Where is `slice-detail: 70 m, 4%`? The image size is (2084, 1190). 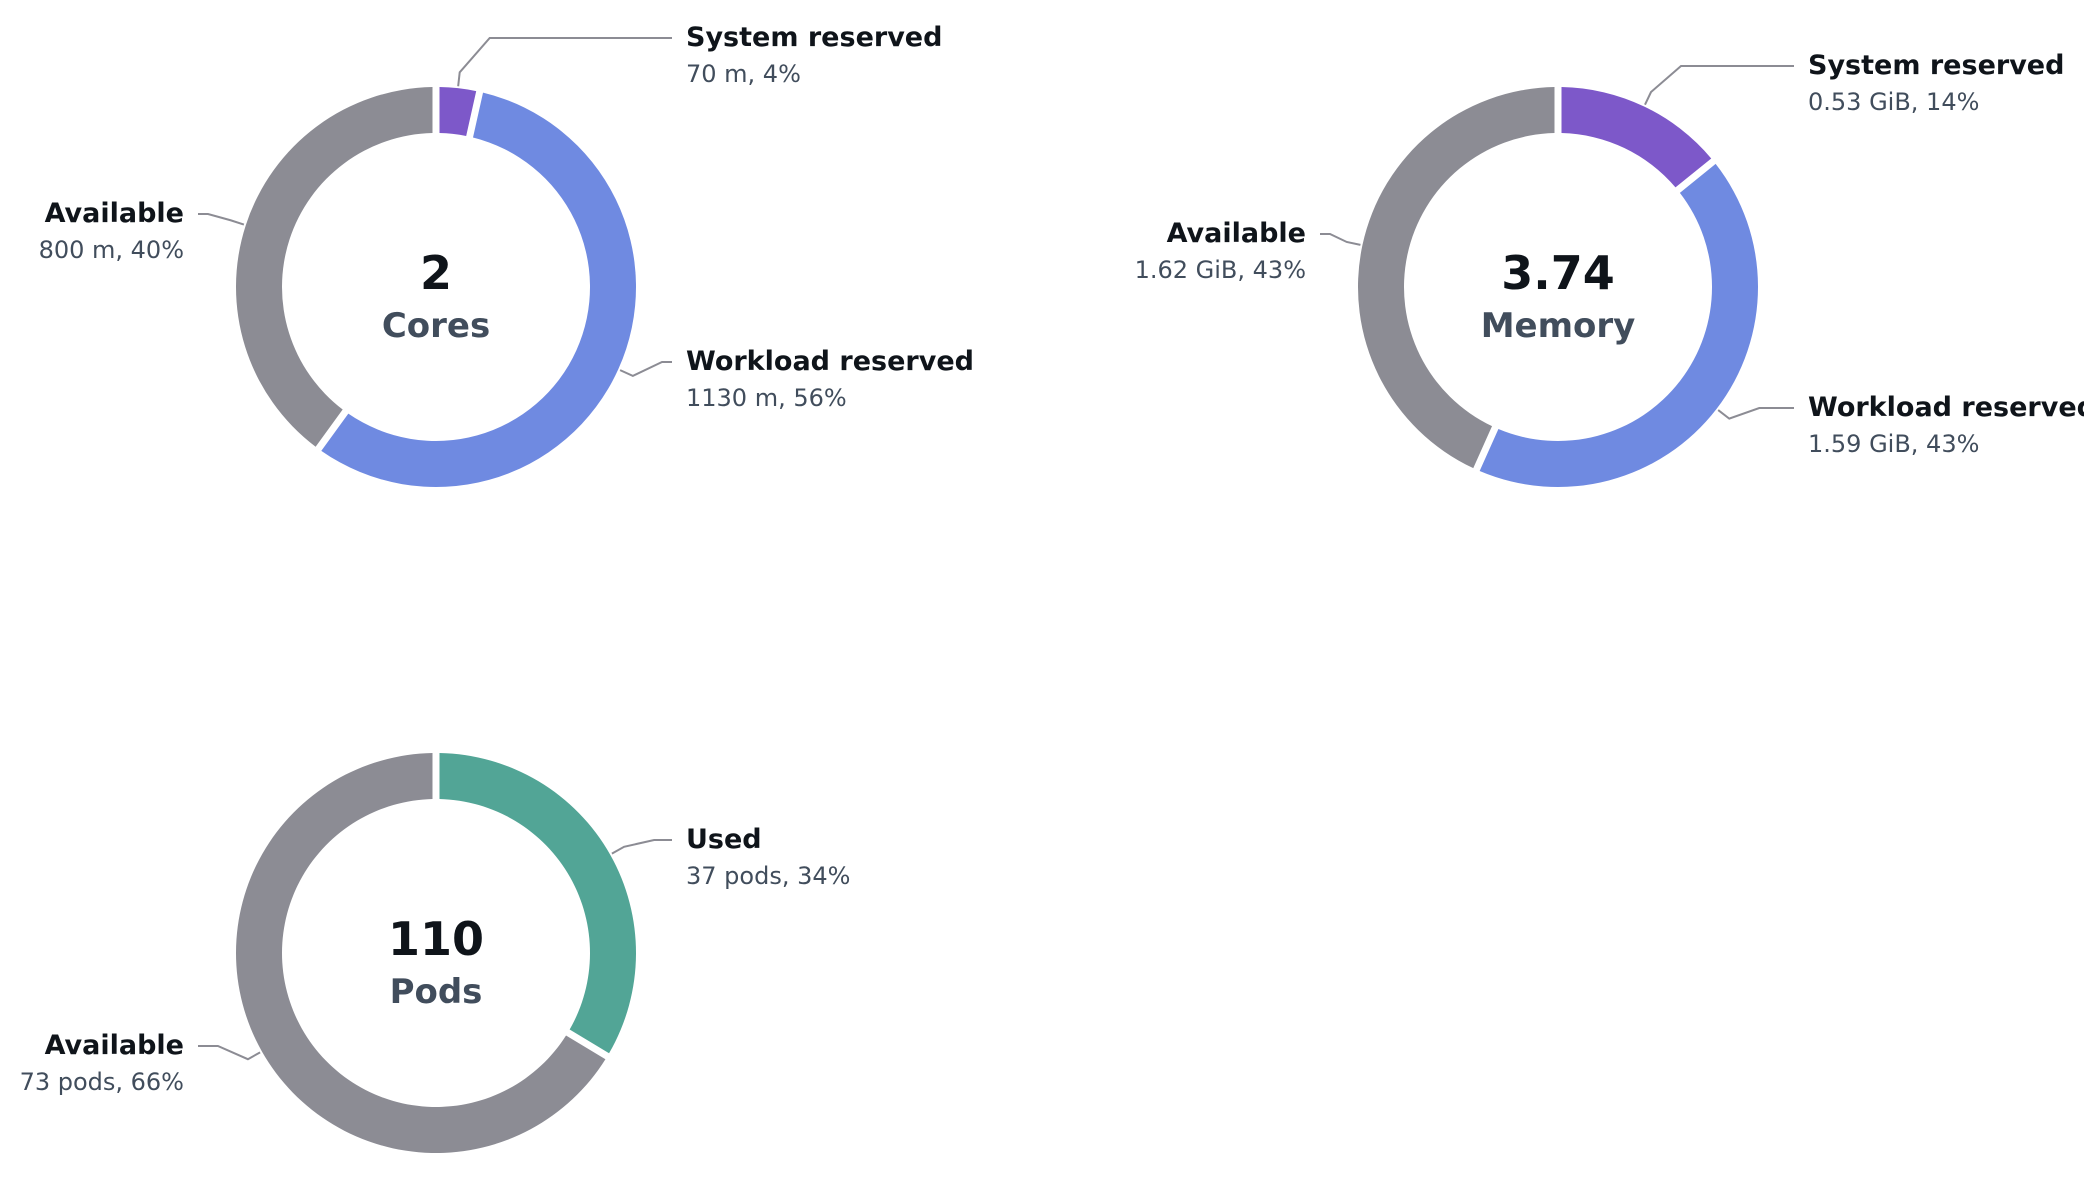
slice-detail: 70 m, 4% is located at coordinates (743, 74).